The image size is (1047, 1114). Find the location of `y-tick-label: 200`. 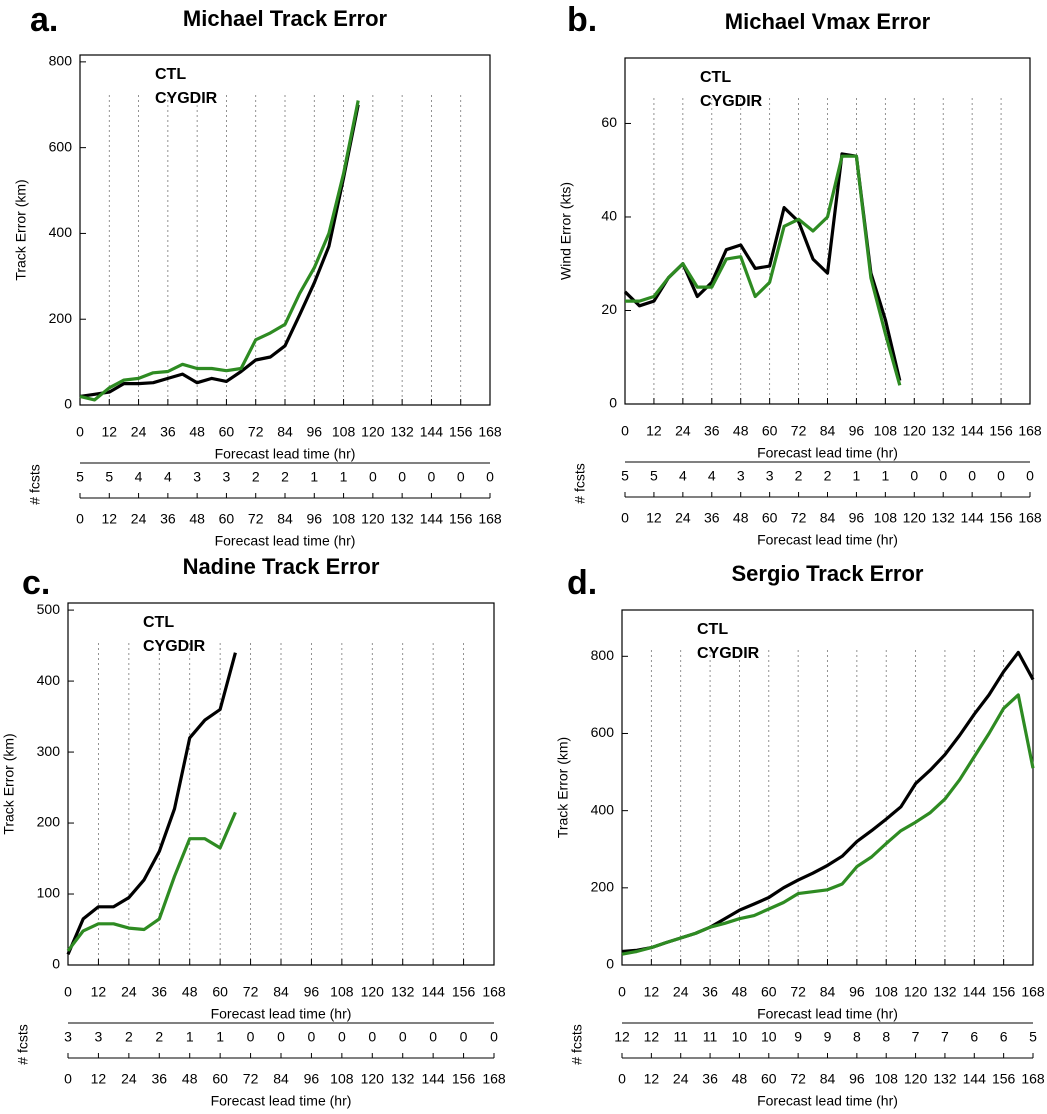

y-tick-label: 200 is located at coordinates (49, 822).